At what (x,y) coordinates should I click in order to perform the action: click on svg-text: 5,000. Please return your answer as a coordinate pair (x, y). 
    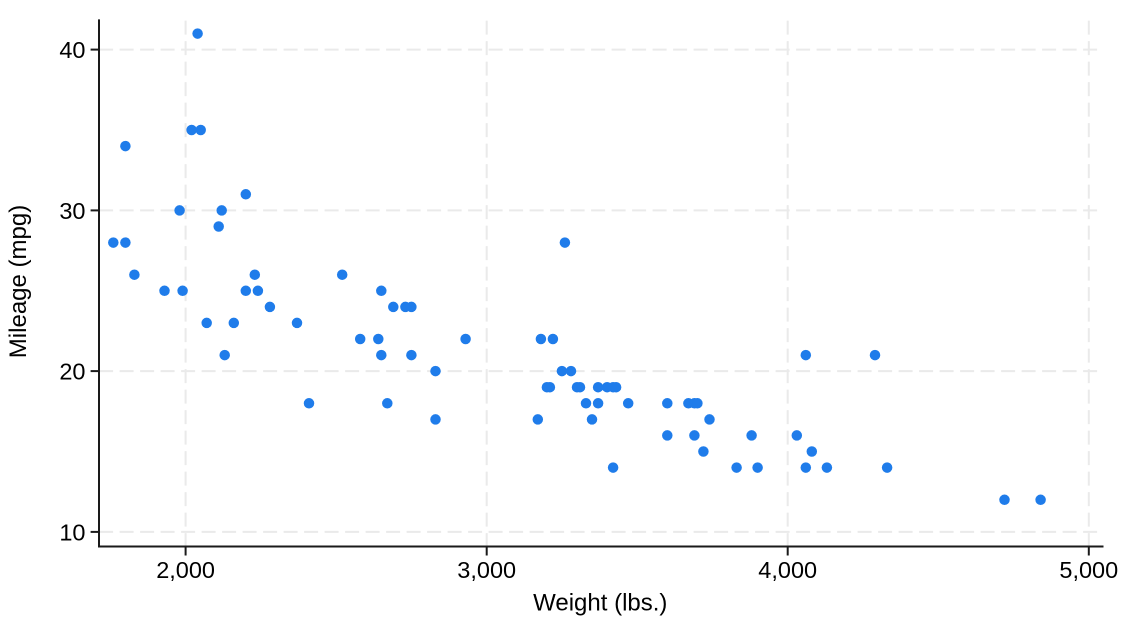
    Looking at the image, I should click on (1088, 570).